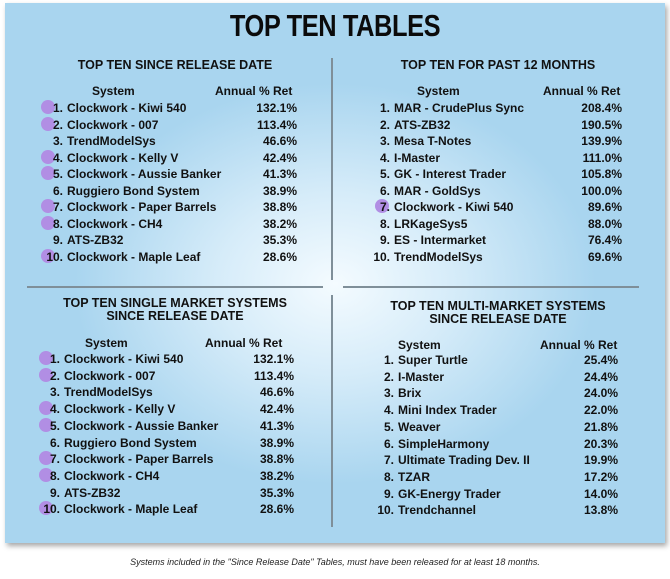 Image resolution: width=670 pixels, height=579 pixels. What do you see at coordinates (175, 65) in the screenshot?
I see `table-title: TOP TEN SINCE RELEASE DATE` at bounding box center [175, 65].